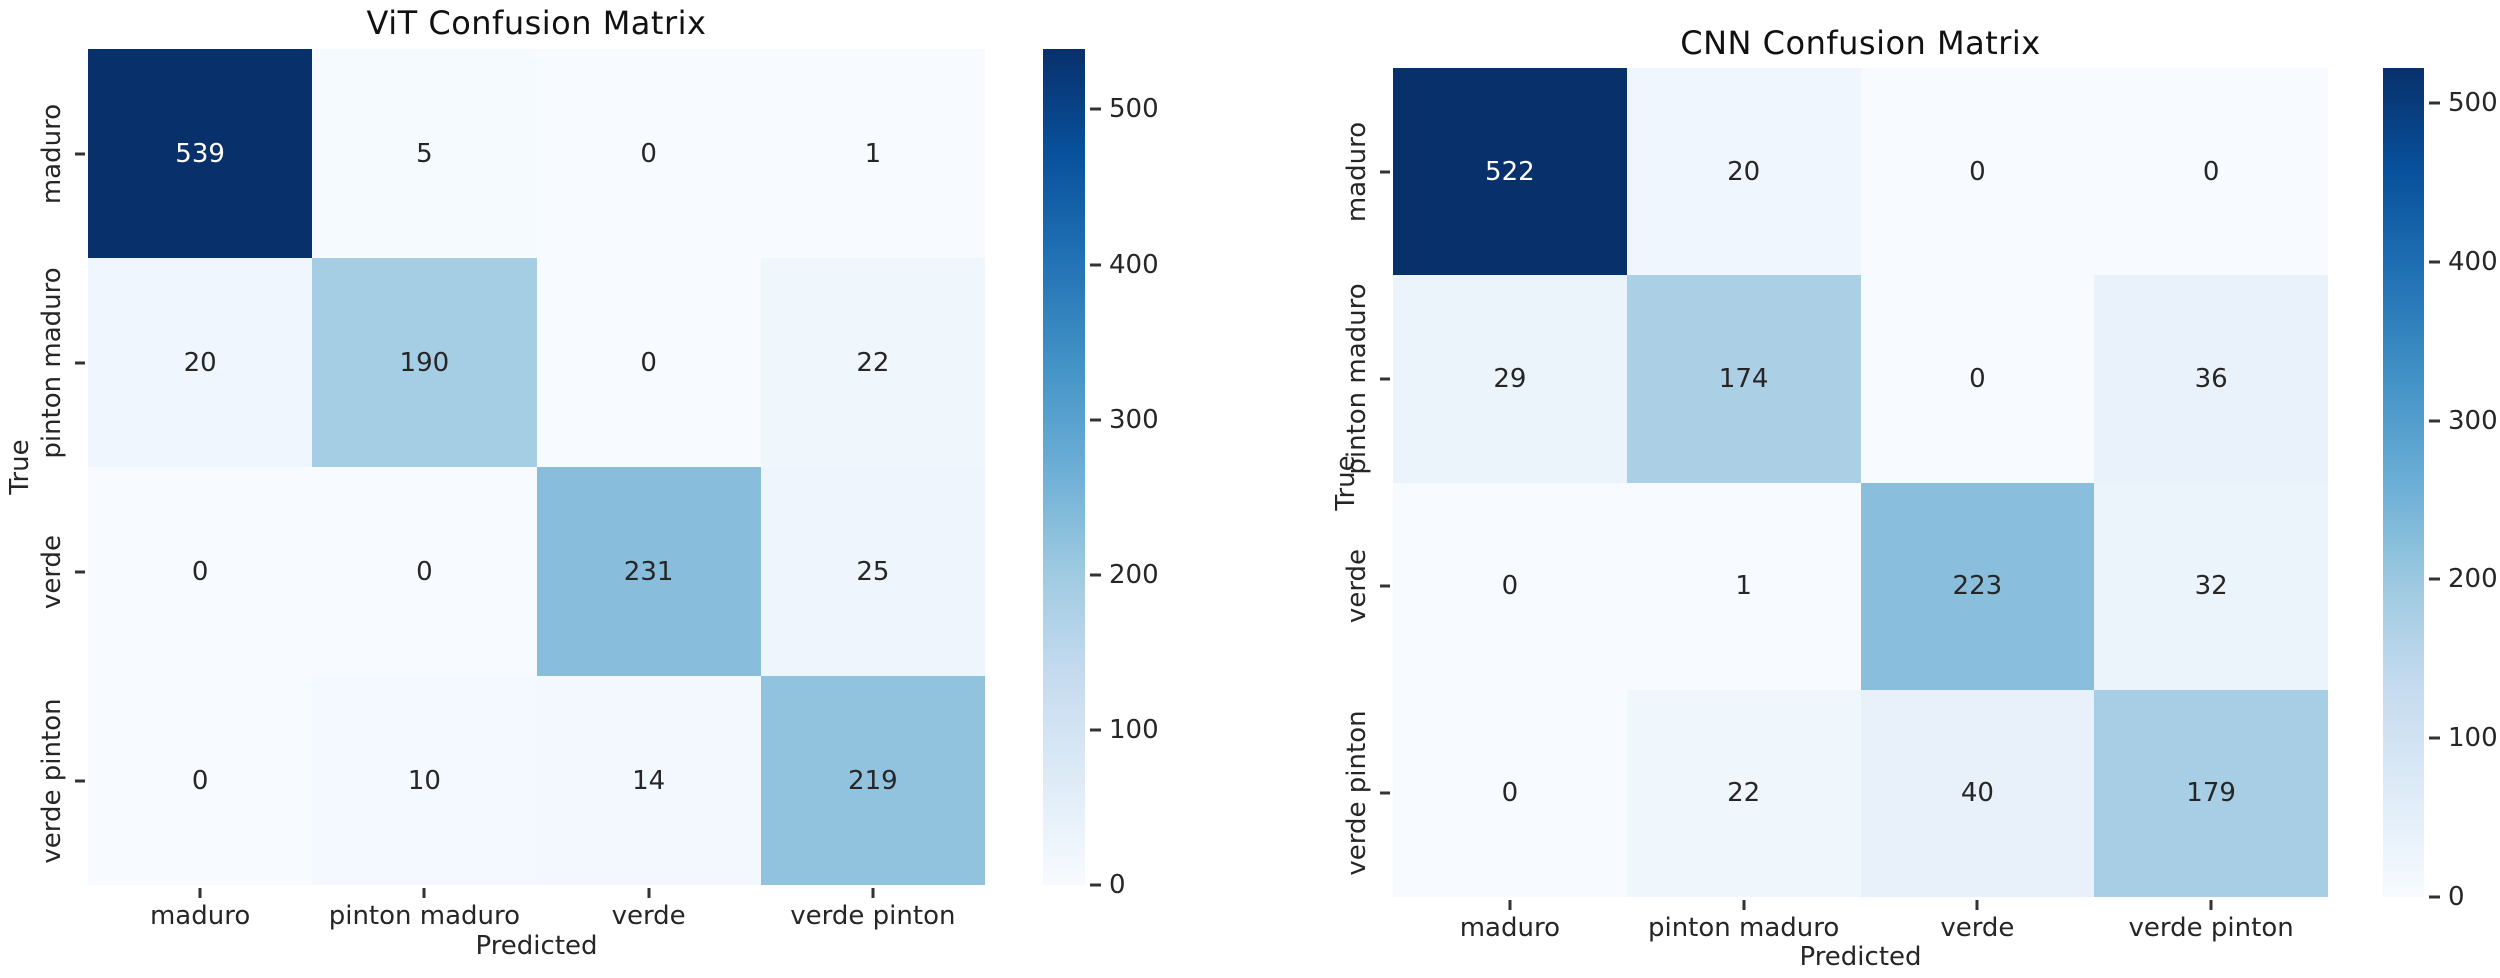 The image size is (2500, 978). Describe the element at coordinates (2211, 586) in the screenshot. I see `matrix-cell: 32` at that location.